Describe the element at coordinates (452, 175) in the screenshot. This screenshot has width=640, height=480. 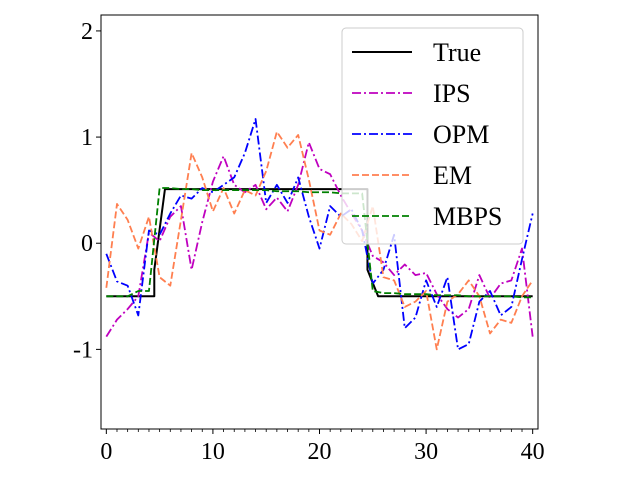
I see `legend-label-em: EM` at that location.